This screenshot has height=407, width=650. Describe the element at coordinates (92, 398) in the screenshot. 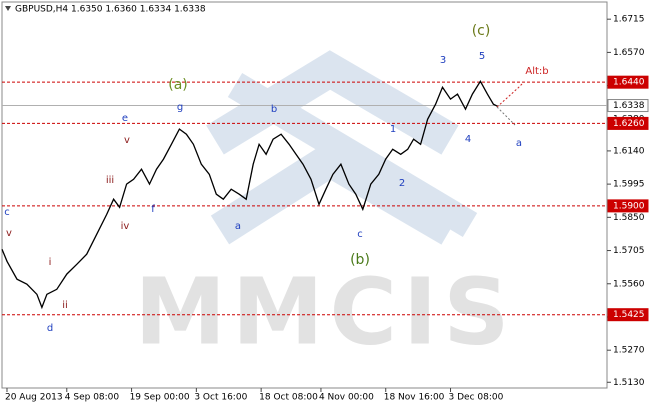

I see `x-tick-label: 4 Sep 08:00` at that location.